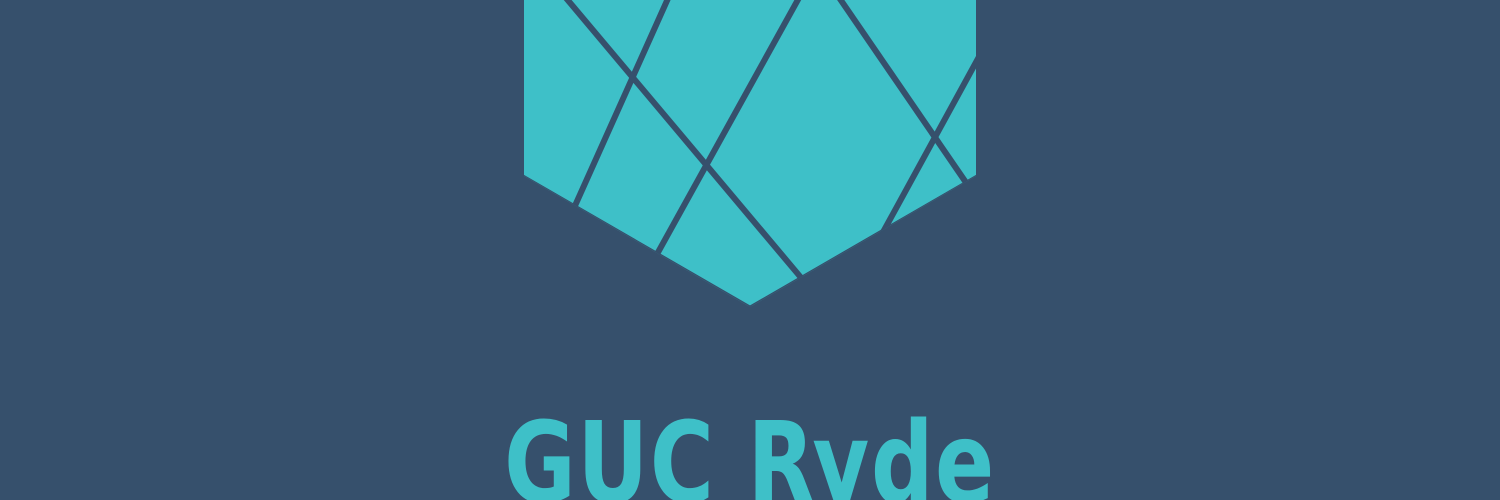 The image size is (1500, 500). What do you see at coordinates (750, 449) in the screenshot?
I see `brand-wordmark: GUC Ryde` at bounding box center [750, 449].